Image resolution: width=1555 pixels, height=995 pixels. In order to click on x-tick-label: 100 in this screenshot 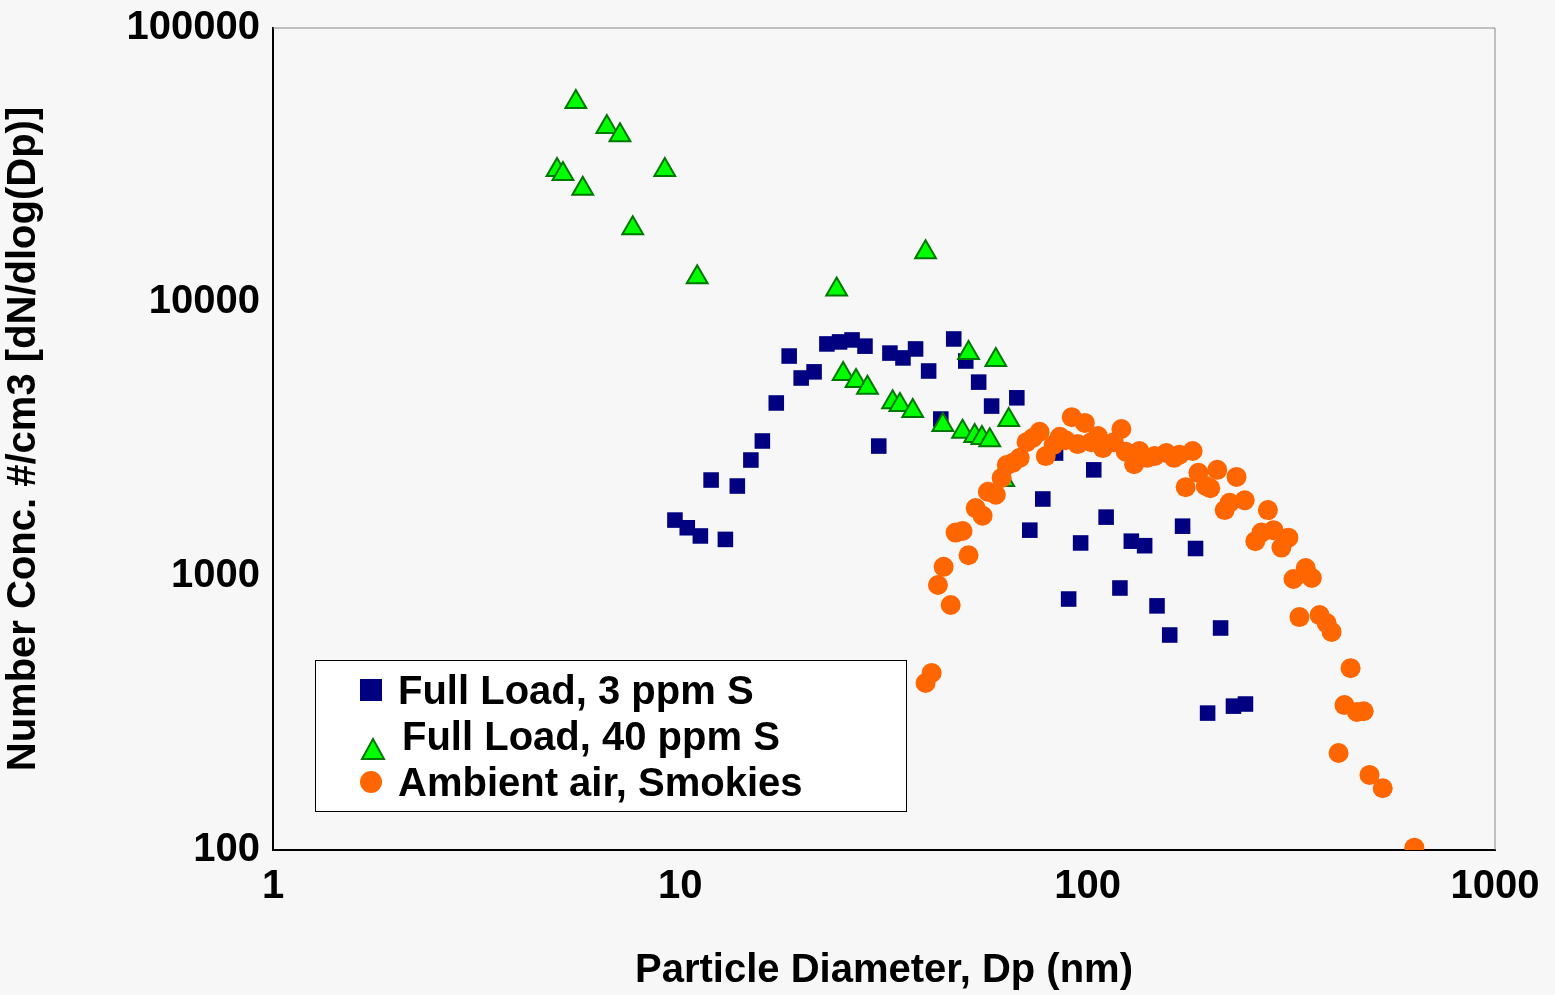, I will do `click(1088, 884)`.